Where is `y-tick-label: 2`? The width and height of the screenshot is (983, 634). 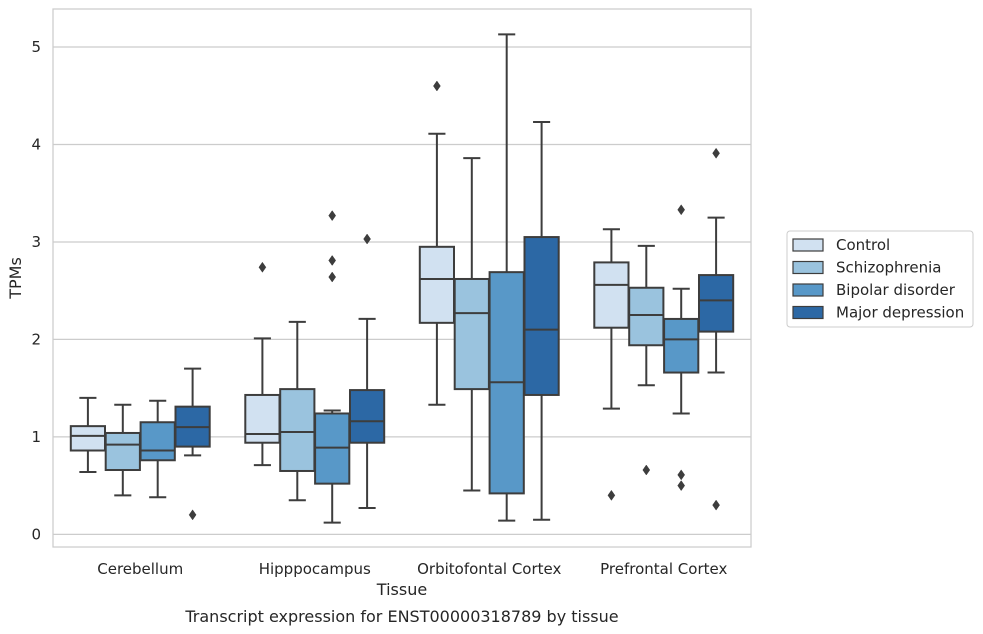
y-tick-label: 2 is located at coordinates (36, 339).